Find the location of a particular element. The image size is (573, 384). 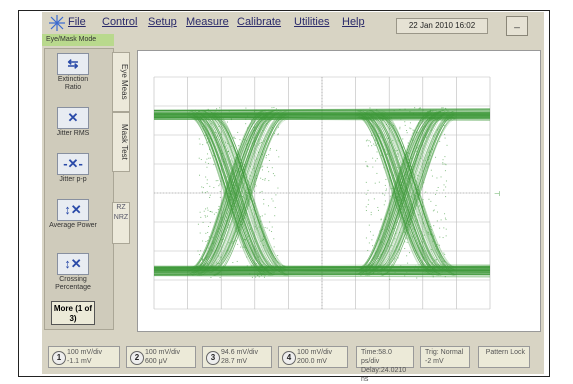

average-power-button: ↕✕ Average Power is located at coordinates (73, 214).